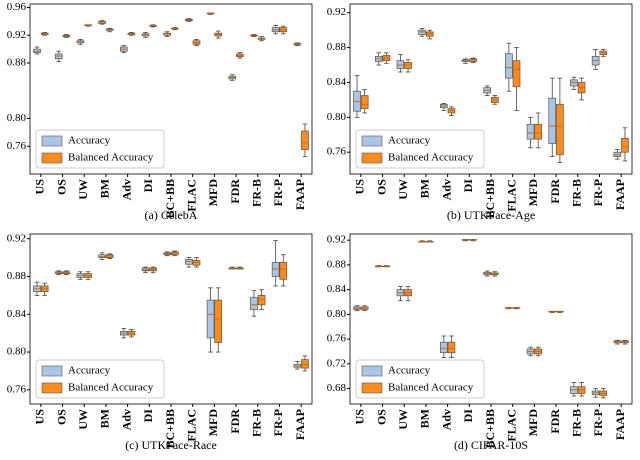 Image resolution: width=640 pixels, height=460 pixels. I want to click on caption: (b) UTKFace-Age, so click(491, 215).